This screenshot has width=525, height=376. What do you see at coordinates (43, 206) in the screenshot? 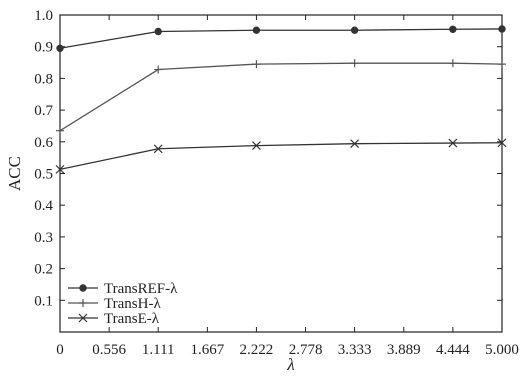
I see `y-tick-label: 0.4` at bounding box center [43, 206].